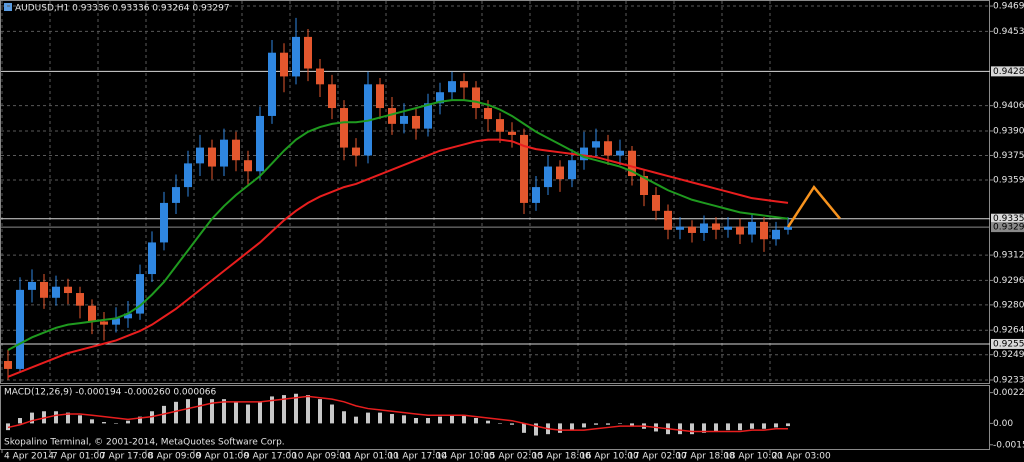  What do you see at coordinates (1008, 180) in the screenshot?
I see `y-tick-label: 0.93595` at bounding box center [1008, 180].